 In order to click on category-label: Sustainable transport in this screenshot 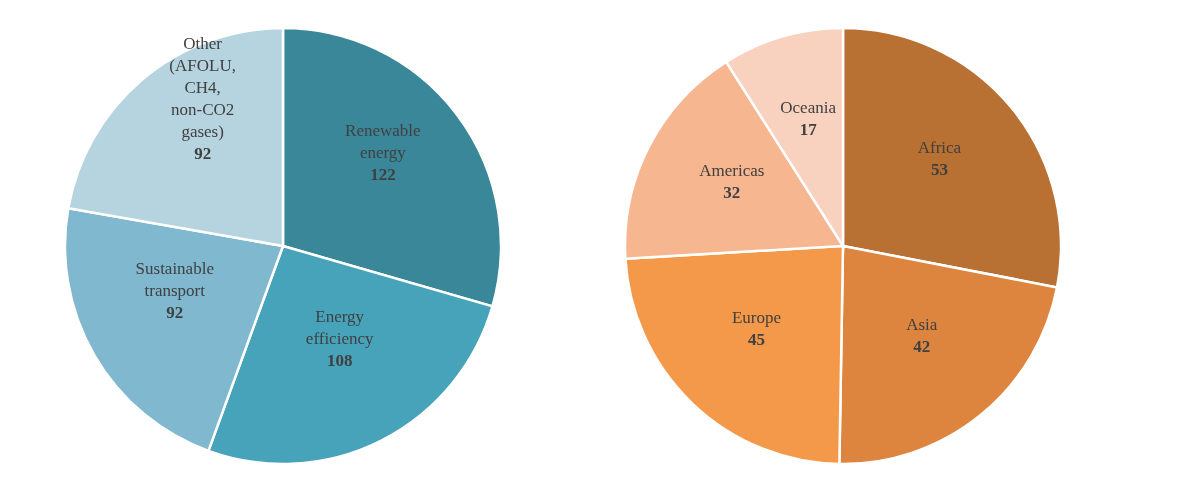, I will do `click(174, 279)`.